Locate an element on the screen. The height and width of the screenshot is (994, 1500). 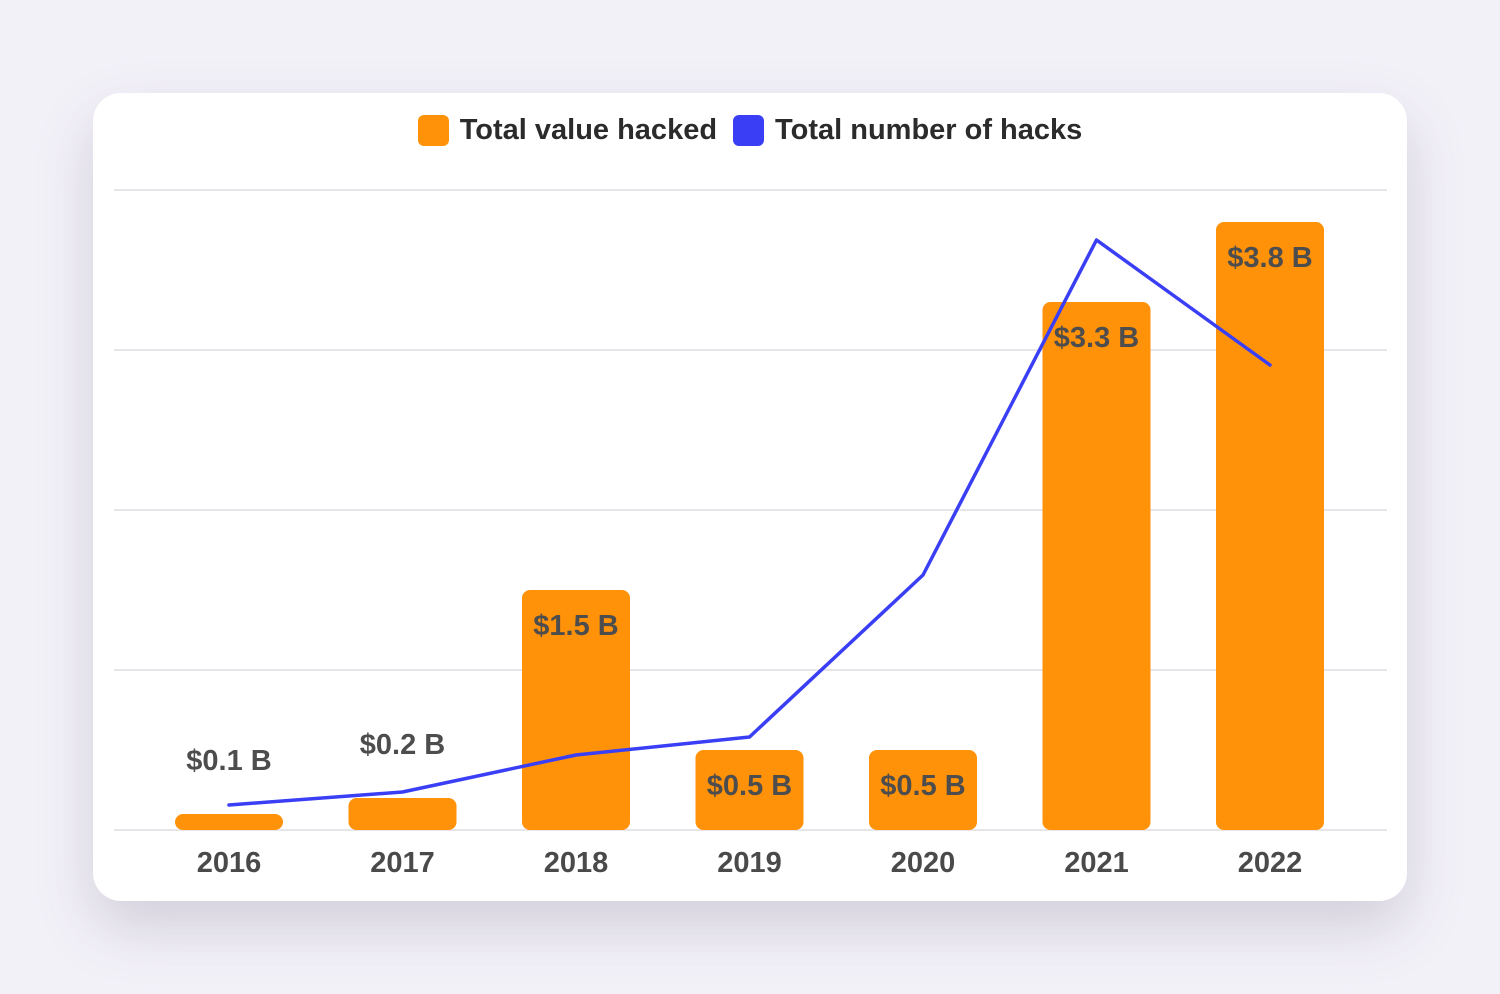
data-label: $0.2 B is located at coordinates (402, 745).